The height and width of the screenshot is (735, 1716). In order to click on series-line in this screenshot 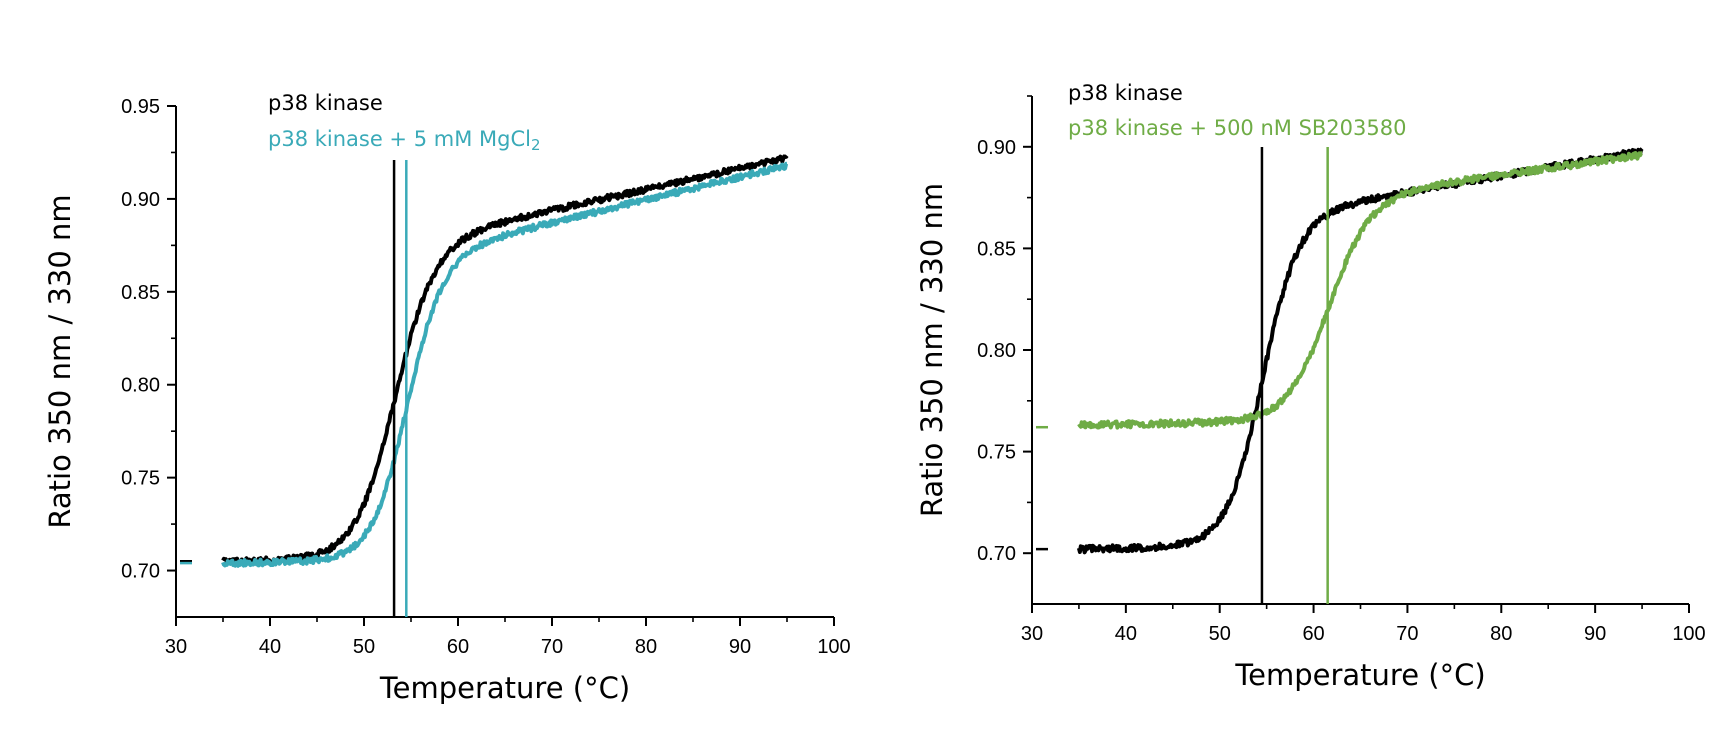, I will do `click(1360, 290)`.